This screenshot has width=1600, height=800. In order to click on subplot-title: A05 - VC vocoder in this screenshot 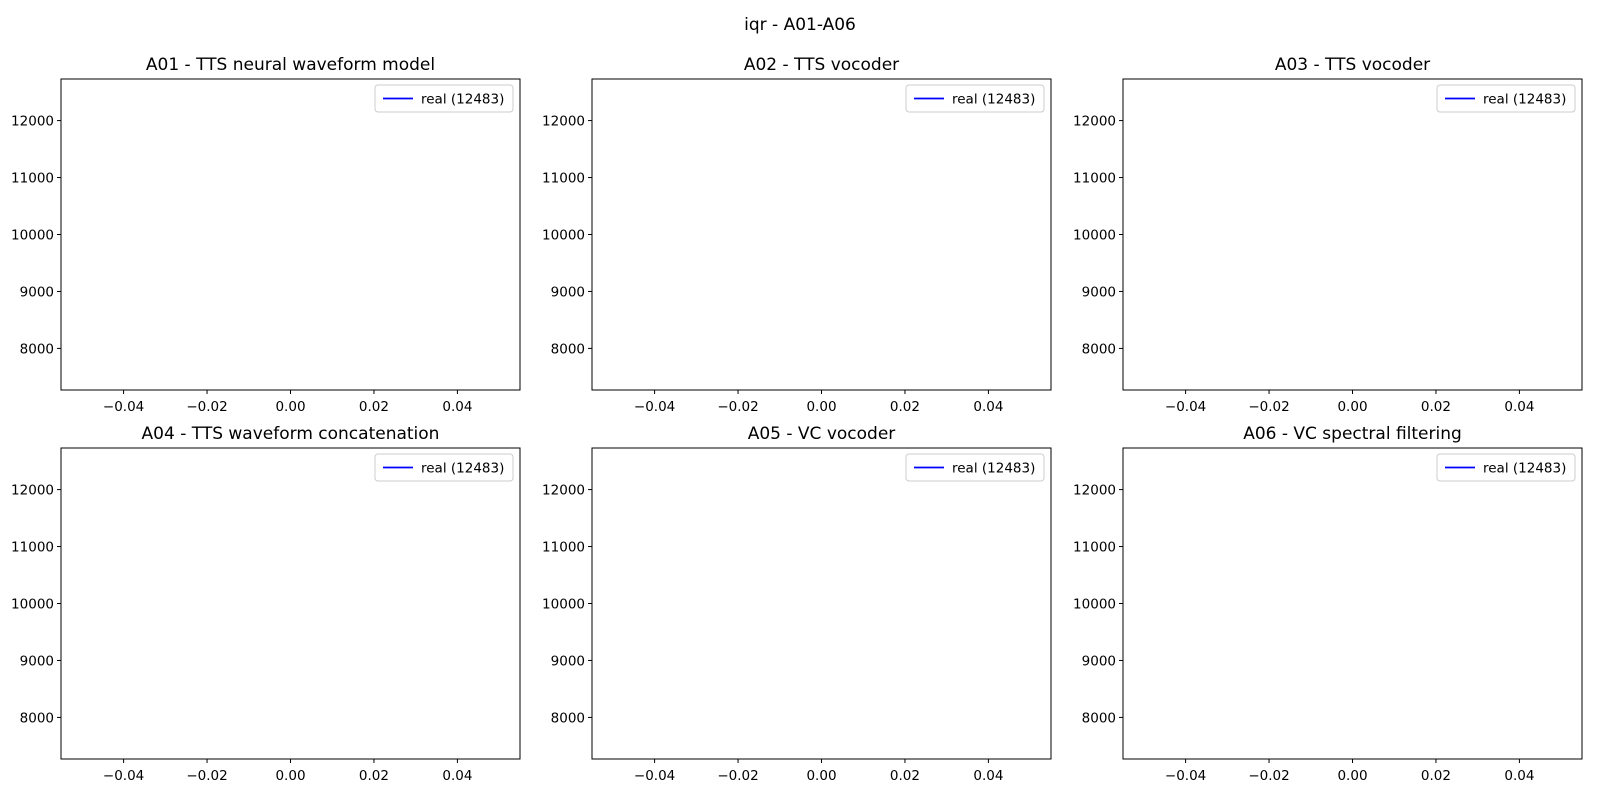, I will do `click(822, 434)`.